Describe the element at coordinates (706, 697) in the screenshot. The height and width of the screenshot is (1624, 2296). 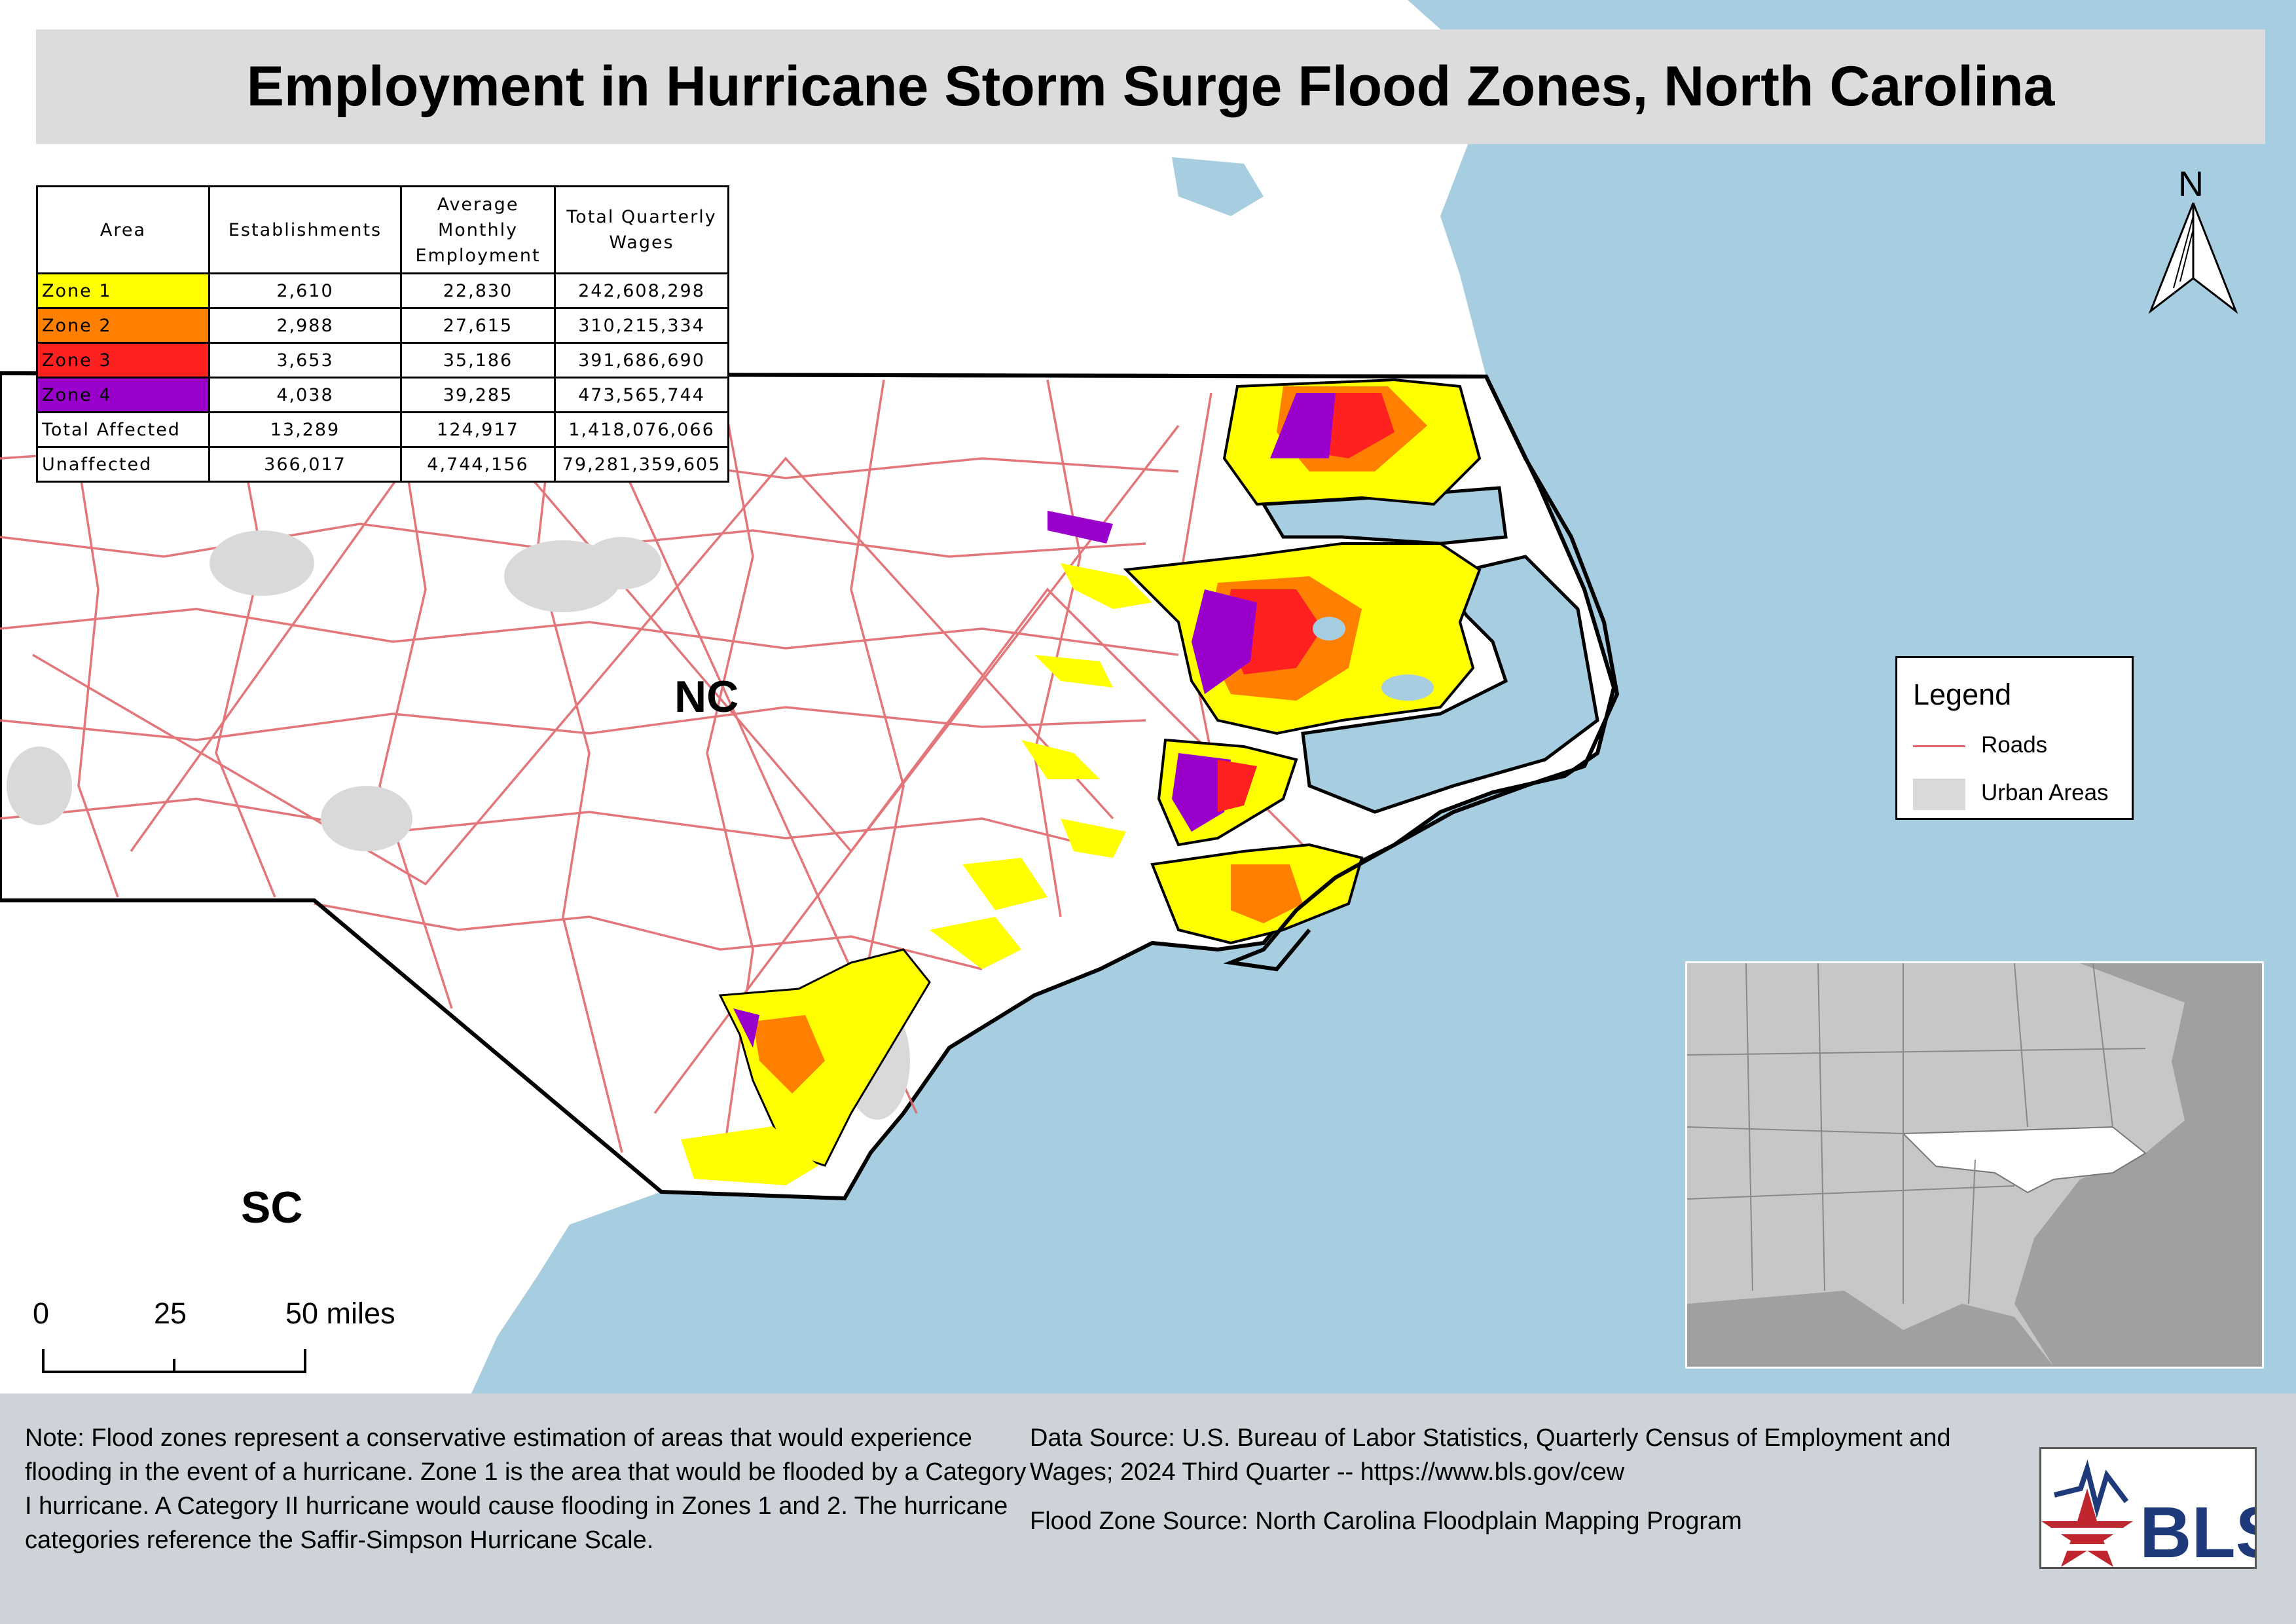
I see `nc-label: NC` at that location.